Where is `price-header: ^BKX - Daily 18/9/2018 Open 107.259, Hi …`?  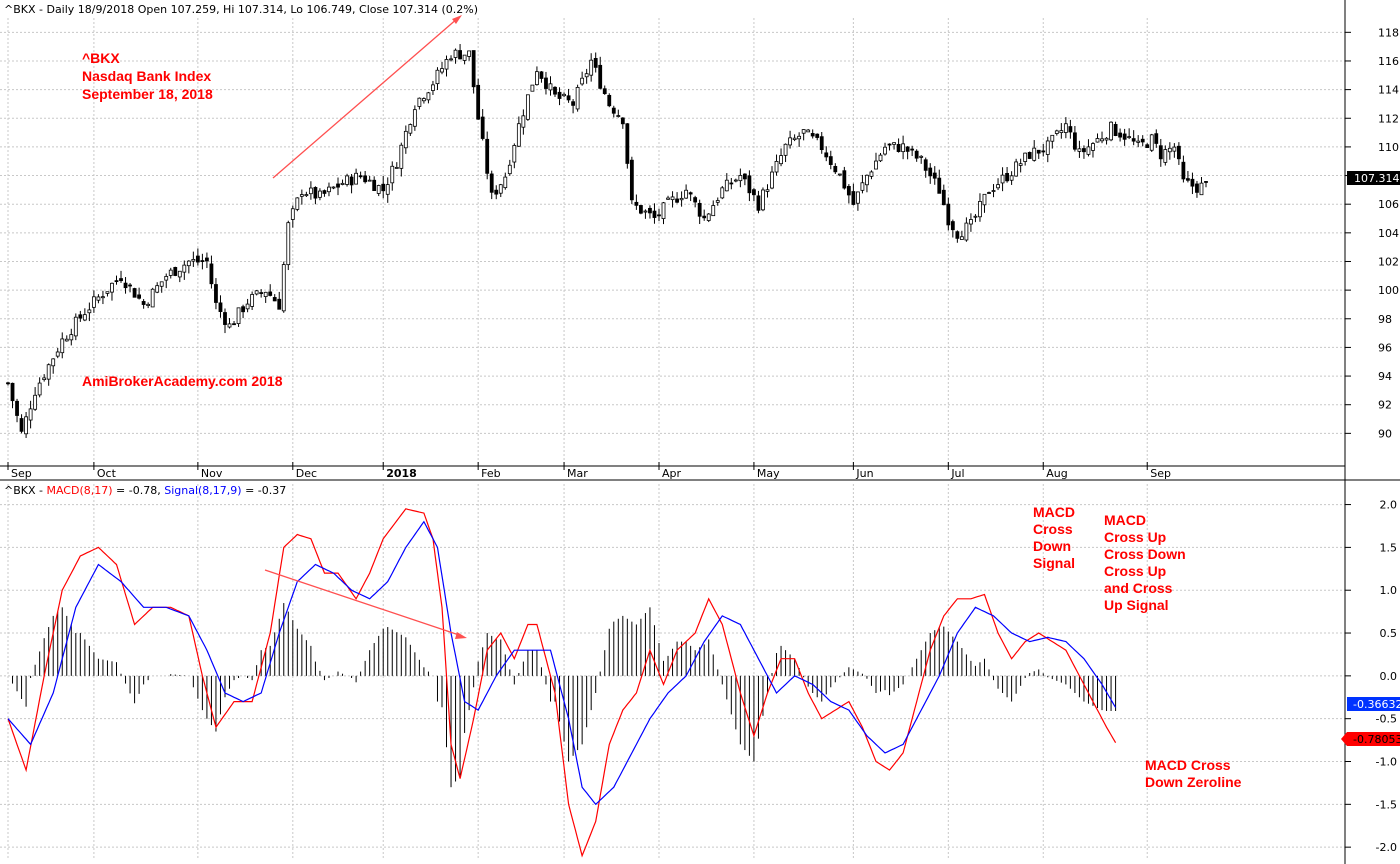 price-header: ^BKX - Daily 18/9/2018 Open 107.259, Hi … is located at coordinates (241, 9).